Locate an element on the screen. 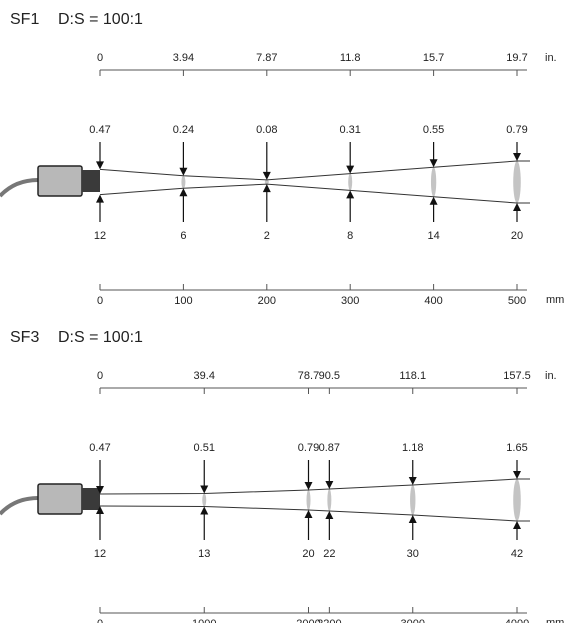 This screenshot has height=623, width=571. spot-inch-label: 0.55 is located at coordinates (433, 130).